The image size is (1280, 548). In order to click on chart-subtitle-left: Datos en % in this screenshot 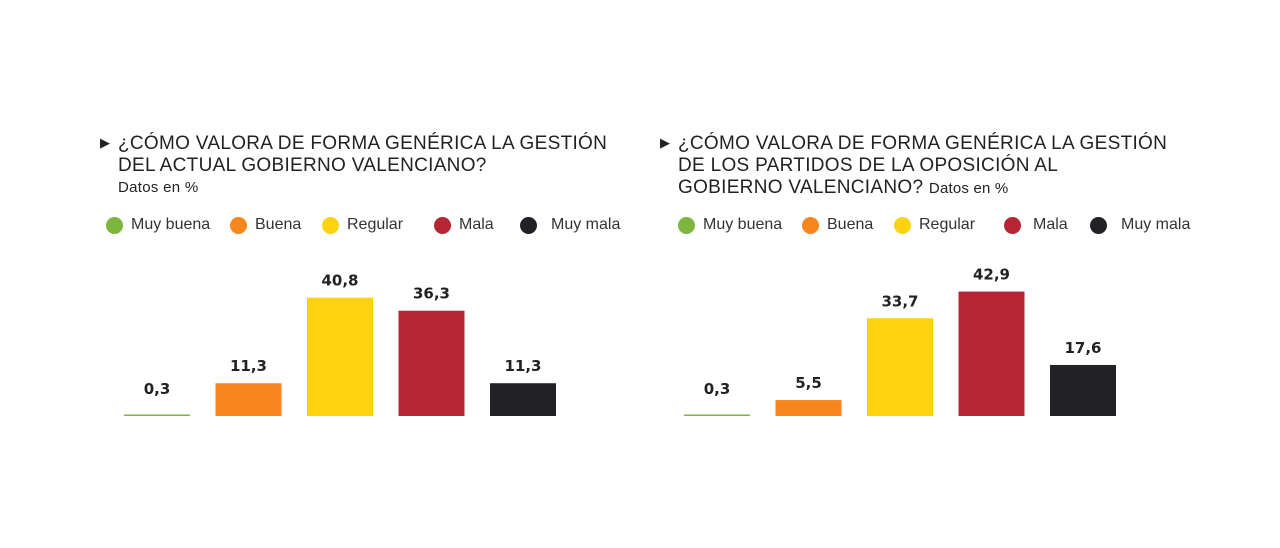, I will do `click(158, 187)`.